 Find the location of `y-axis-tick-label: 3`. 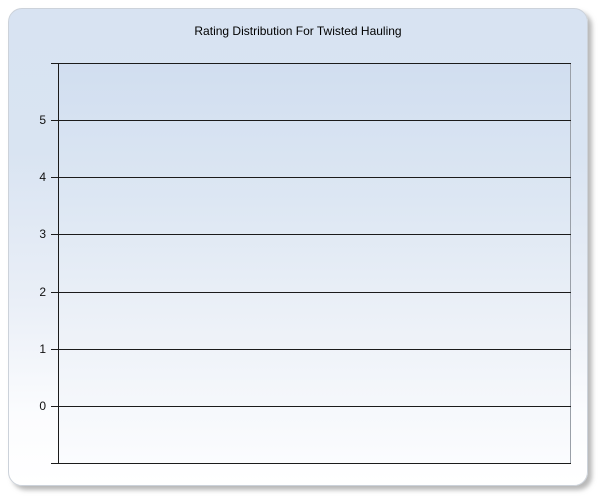

y-axis-tick-label: 3 is located at coordinates (42, 234).